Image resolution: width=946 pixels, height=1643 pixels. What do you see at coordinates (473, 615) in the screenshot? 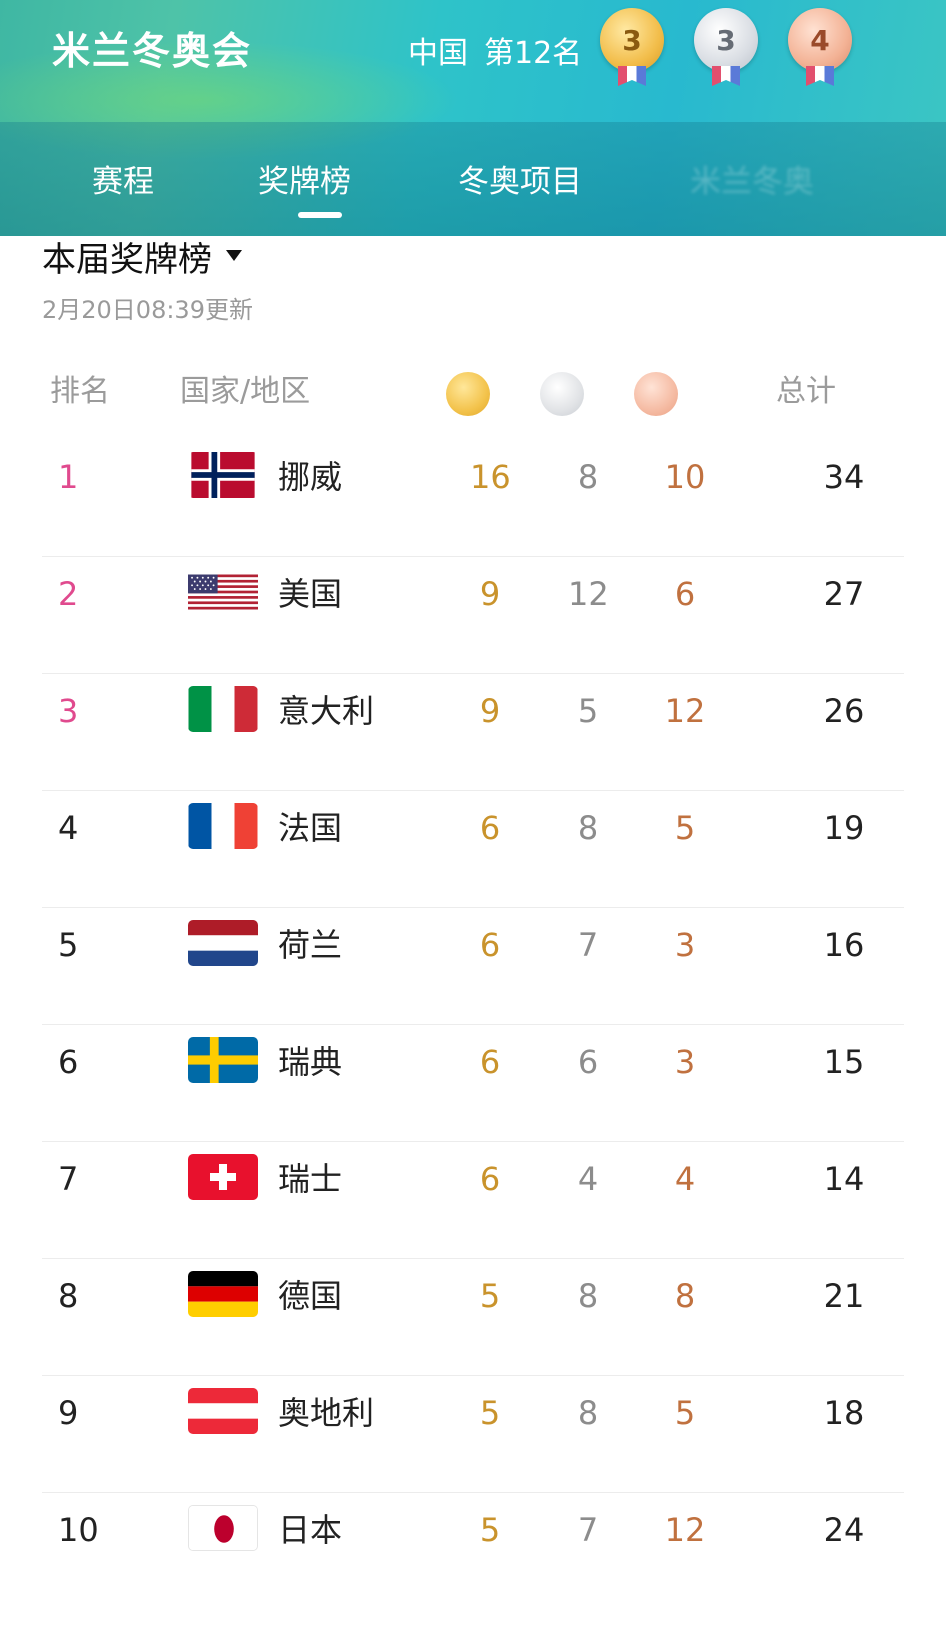
I see `table-row: 2 美国 9 12 6 27` at bounding box center [473, 615].